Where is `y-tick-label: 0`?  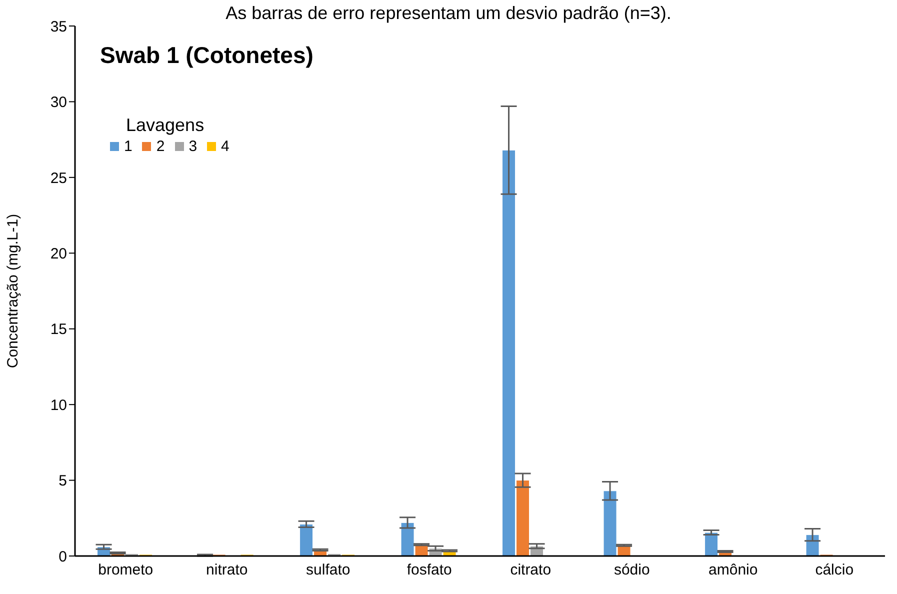
y-tick-label: 0 is located at coordinates (62, 557).